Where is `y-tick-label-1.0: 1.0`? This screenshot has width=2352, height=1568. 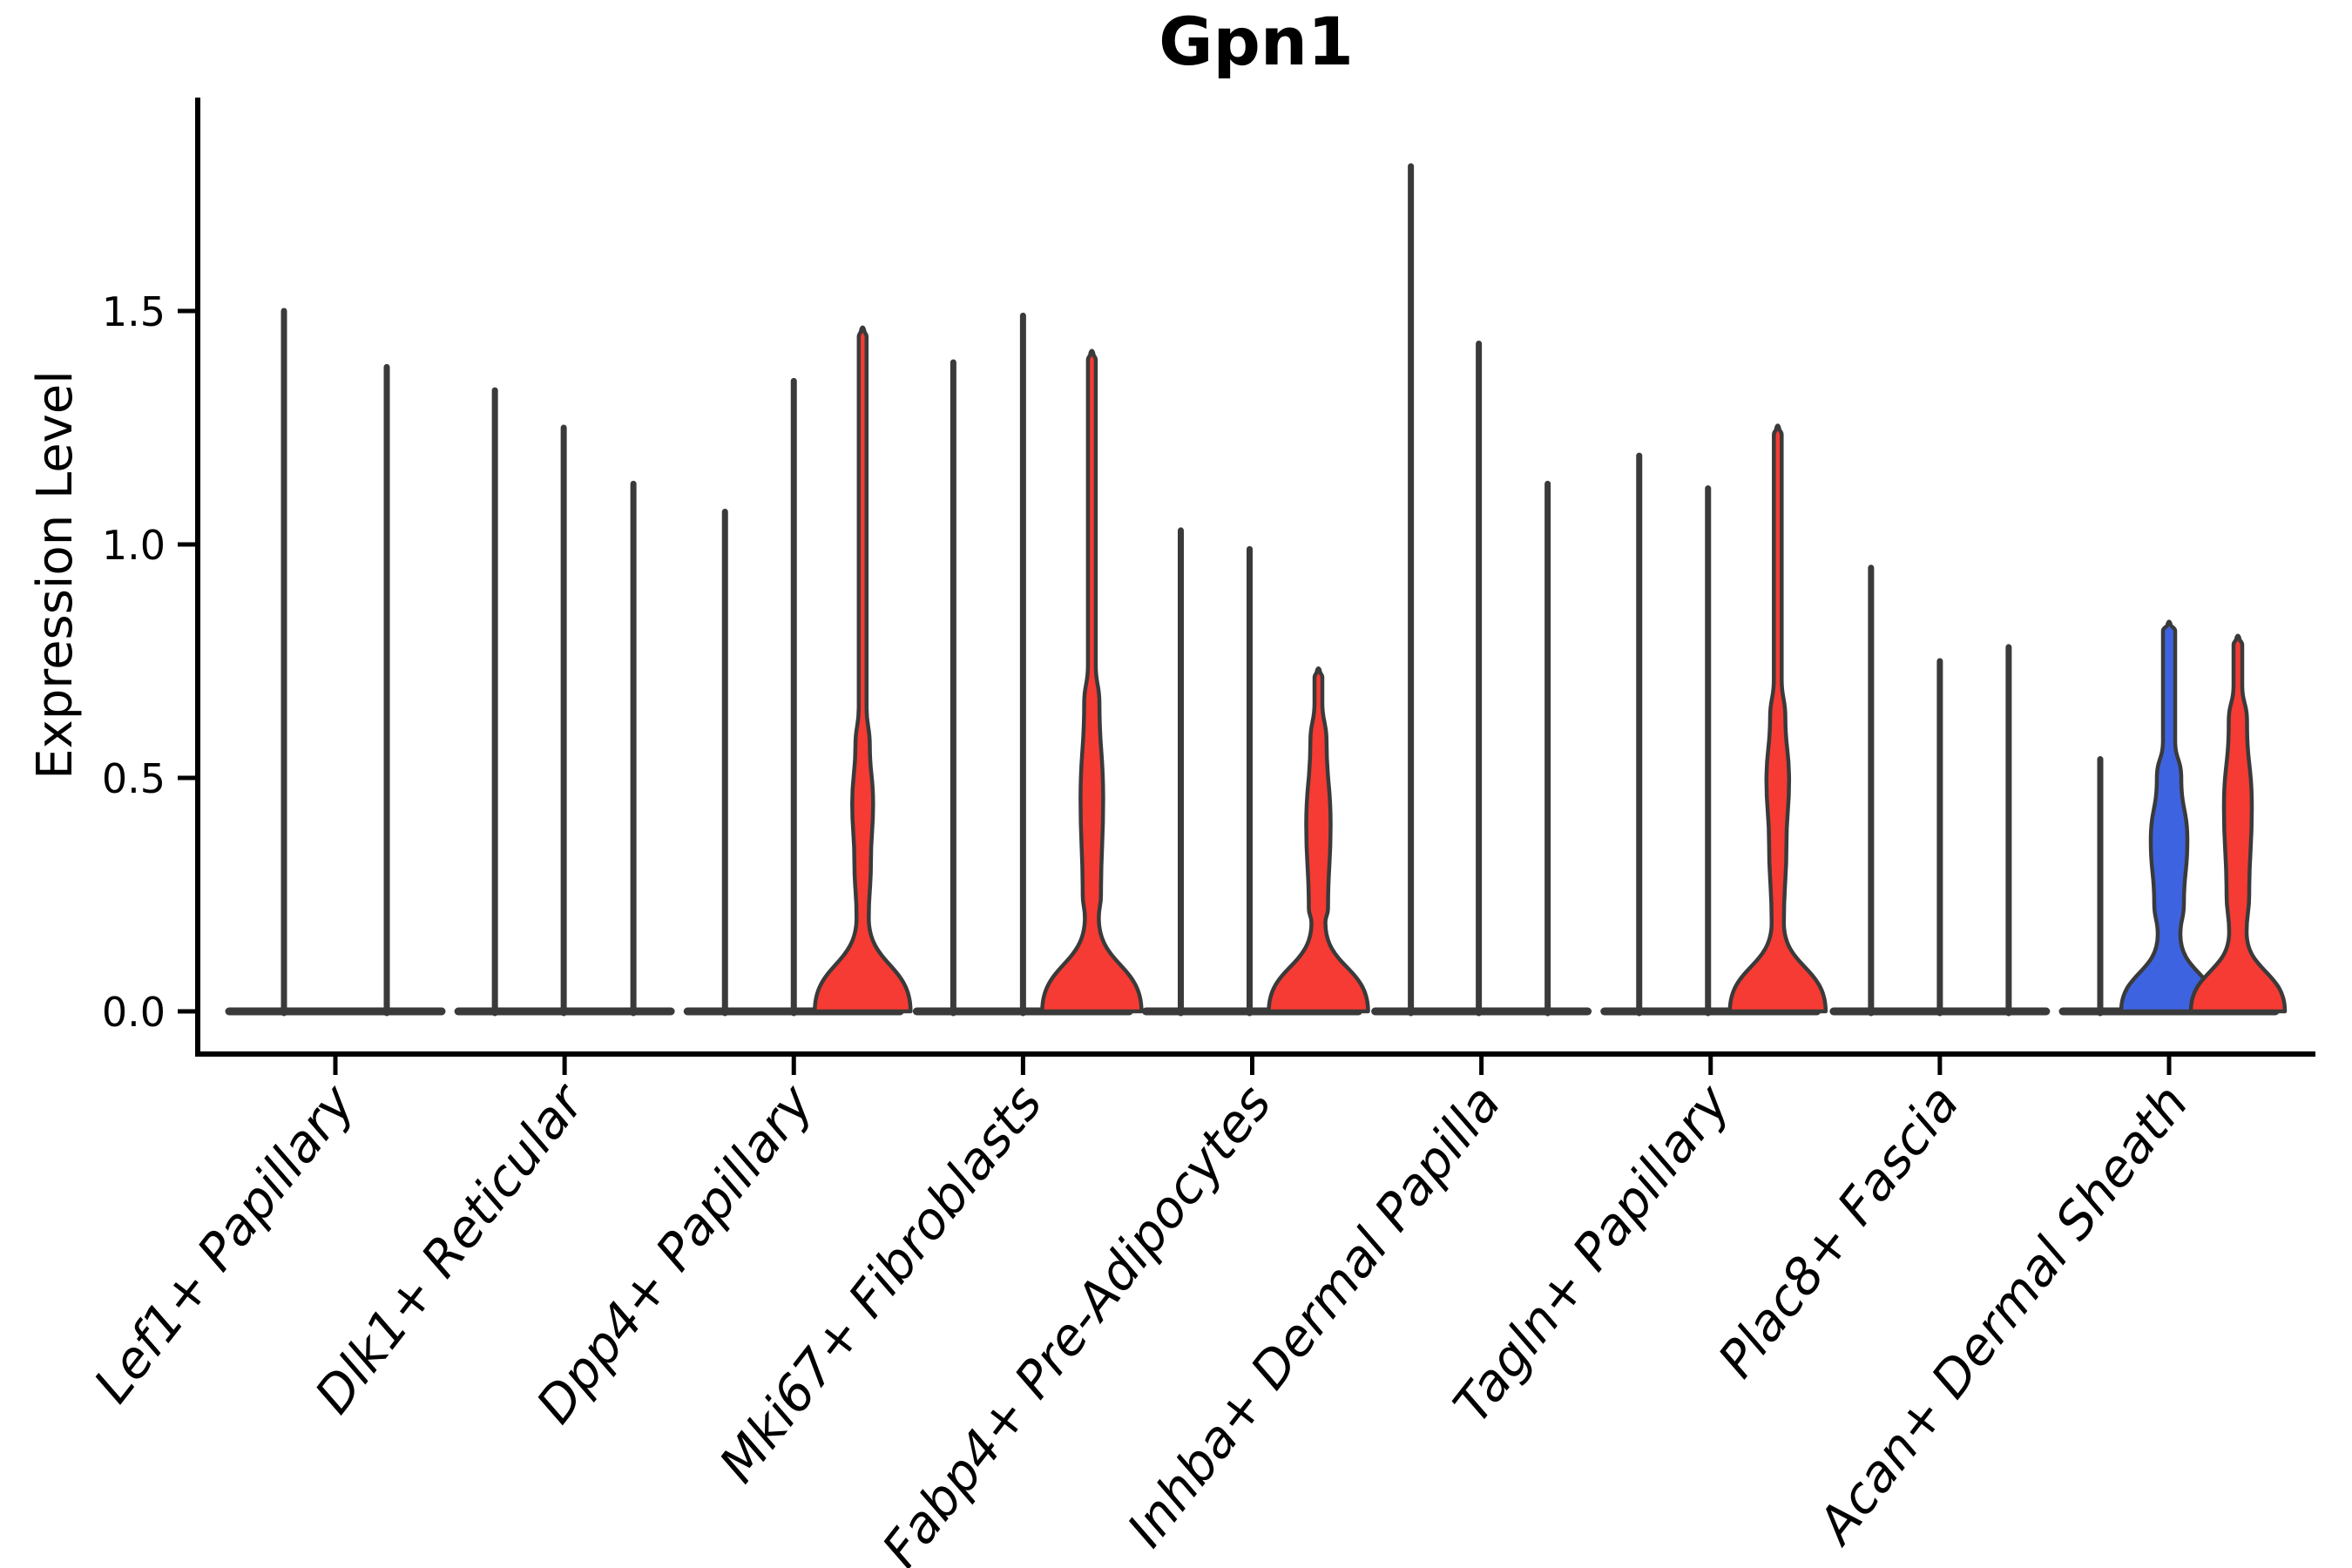
y-tick-label-1.0: 1.0 is located at coordinates (134, 545).